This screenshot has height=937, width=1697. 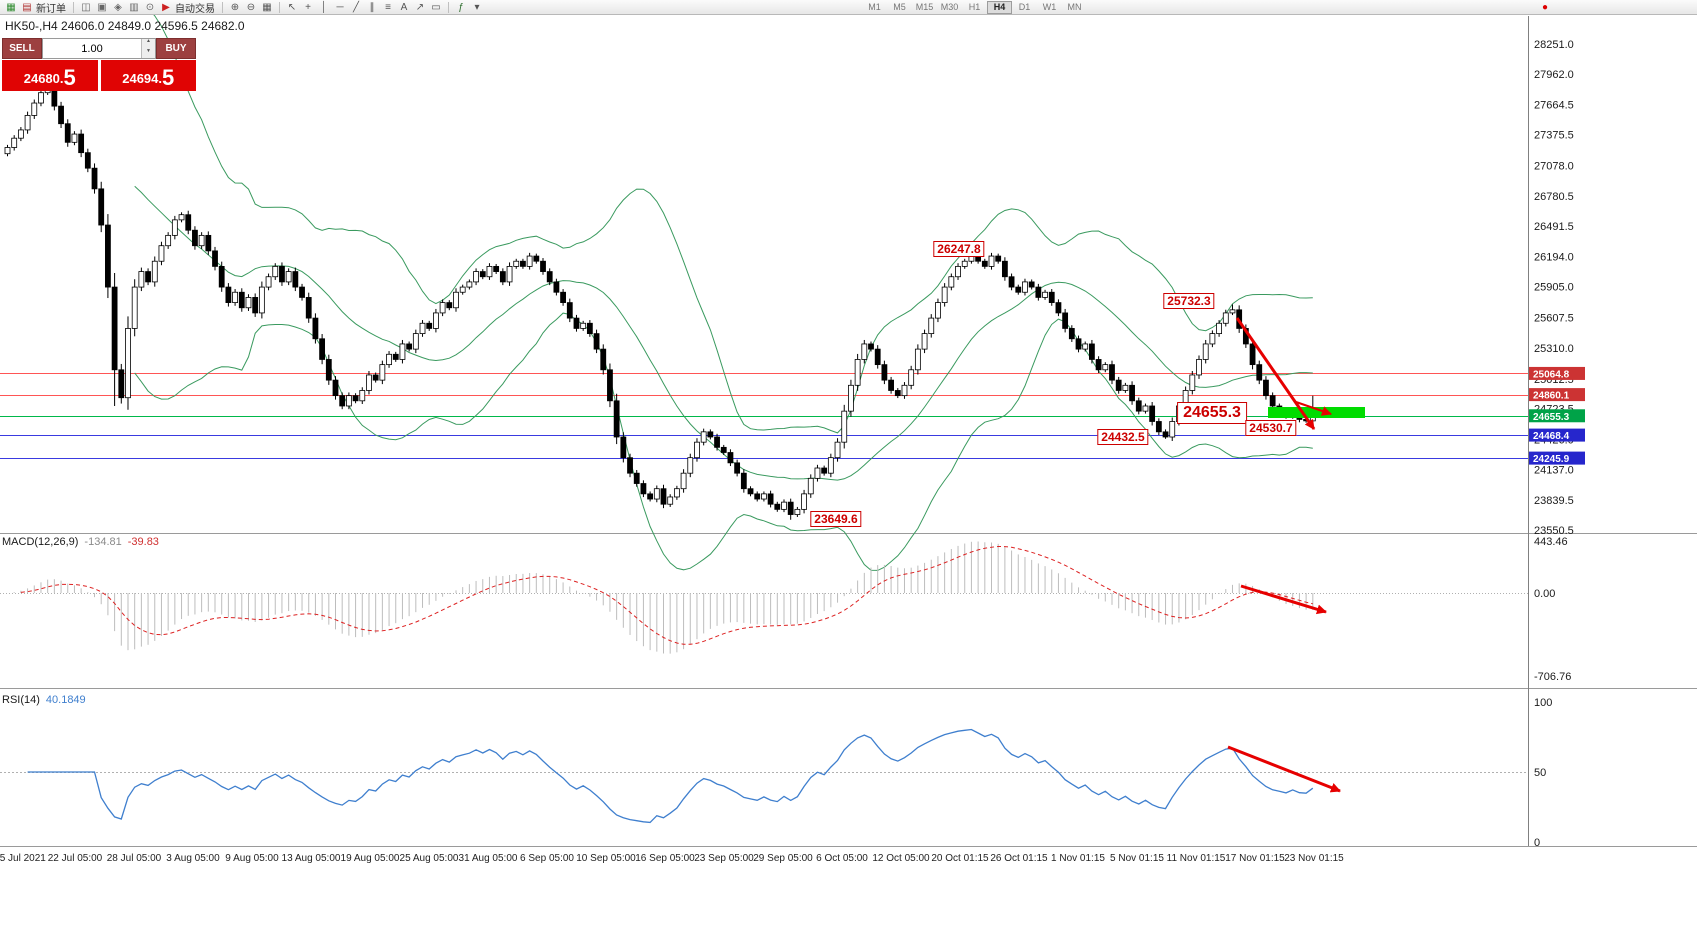 What do you see at coordinates (606, 858) in the screenshot?
I see `svg-text: 10 Sep 05:00` at bounding box center [606, 858].